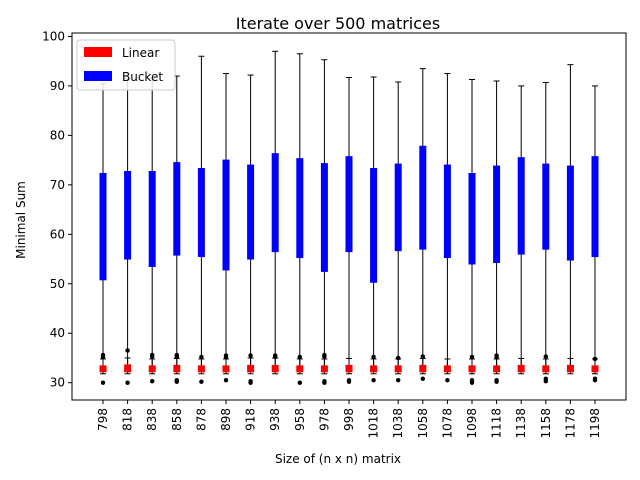 The image size is (640, 480). I want to click on x-tick-label: 838, so click(152, 419).